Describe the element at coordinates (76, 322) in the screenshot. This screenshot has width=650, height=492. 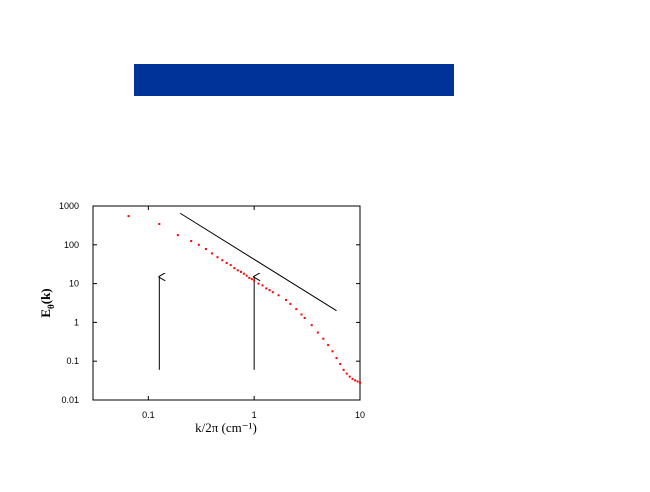
I see `y-tick-label: 1` at that location.